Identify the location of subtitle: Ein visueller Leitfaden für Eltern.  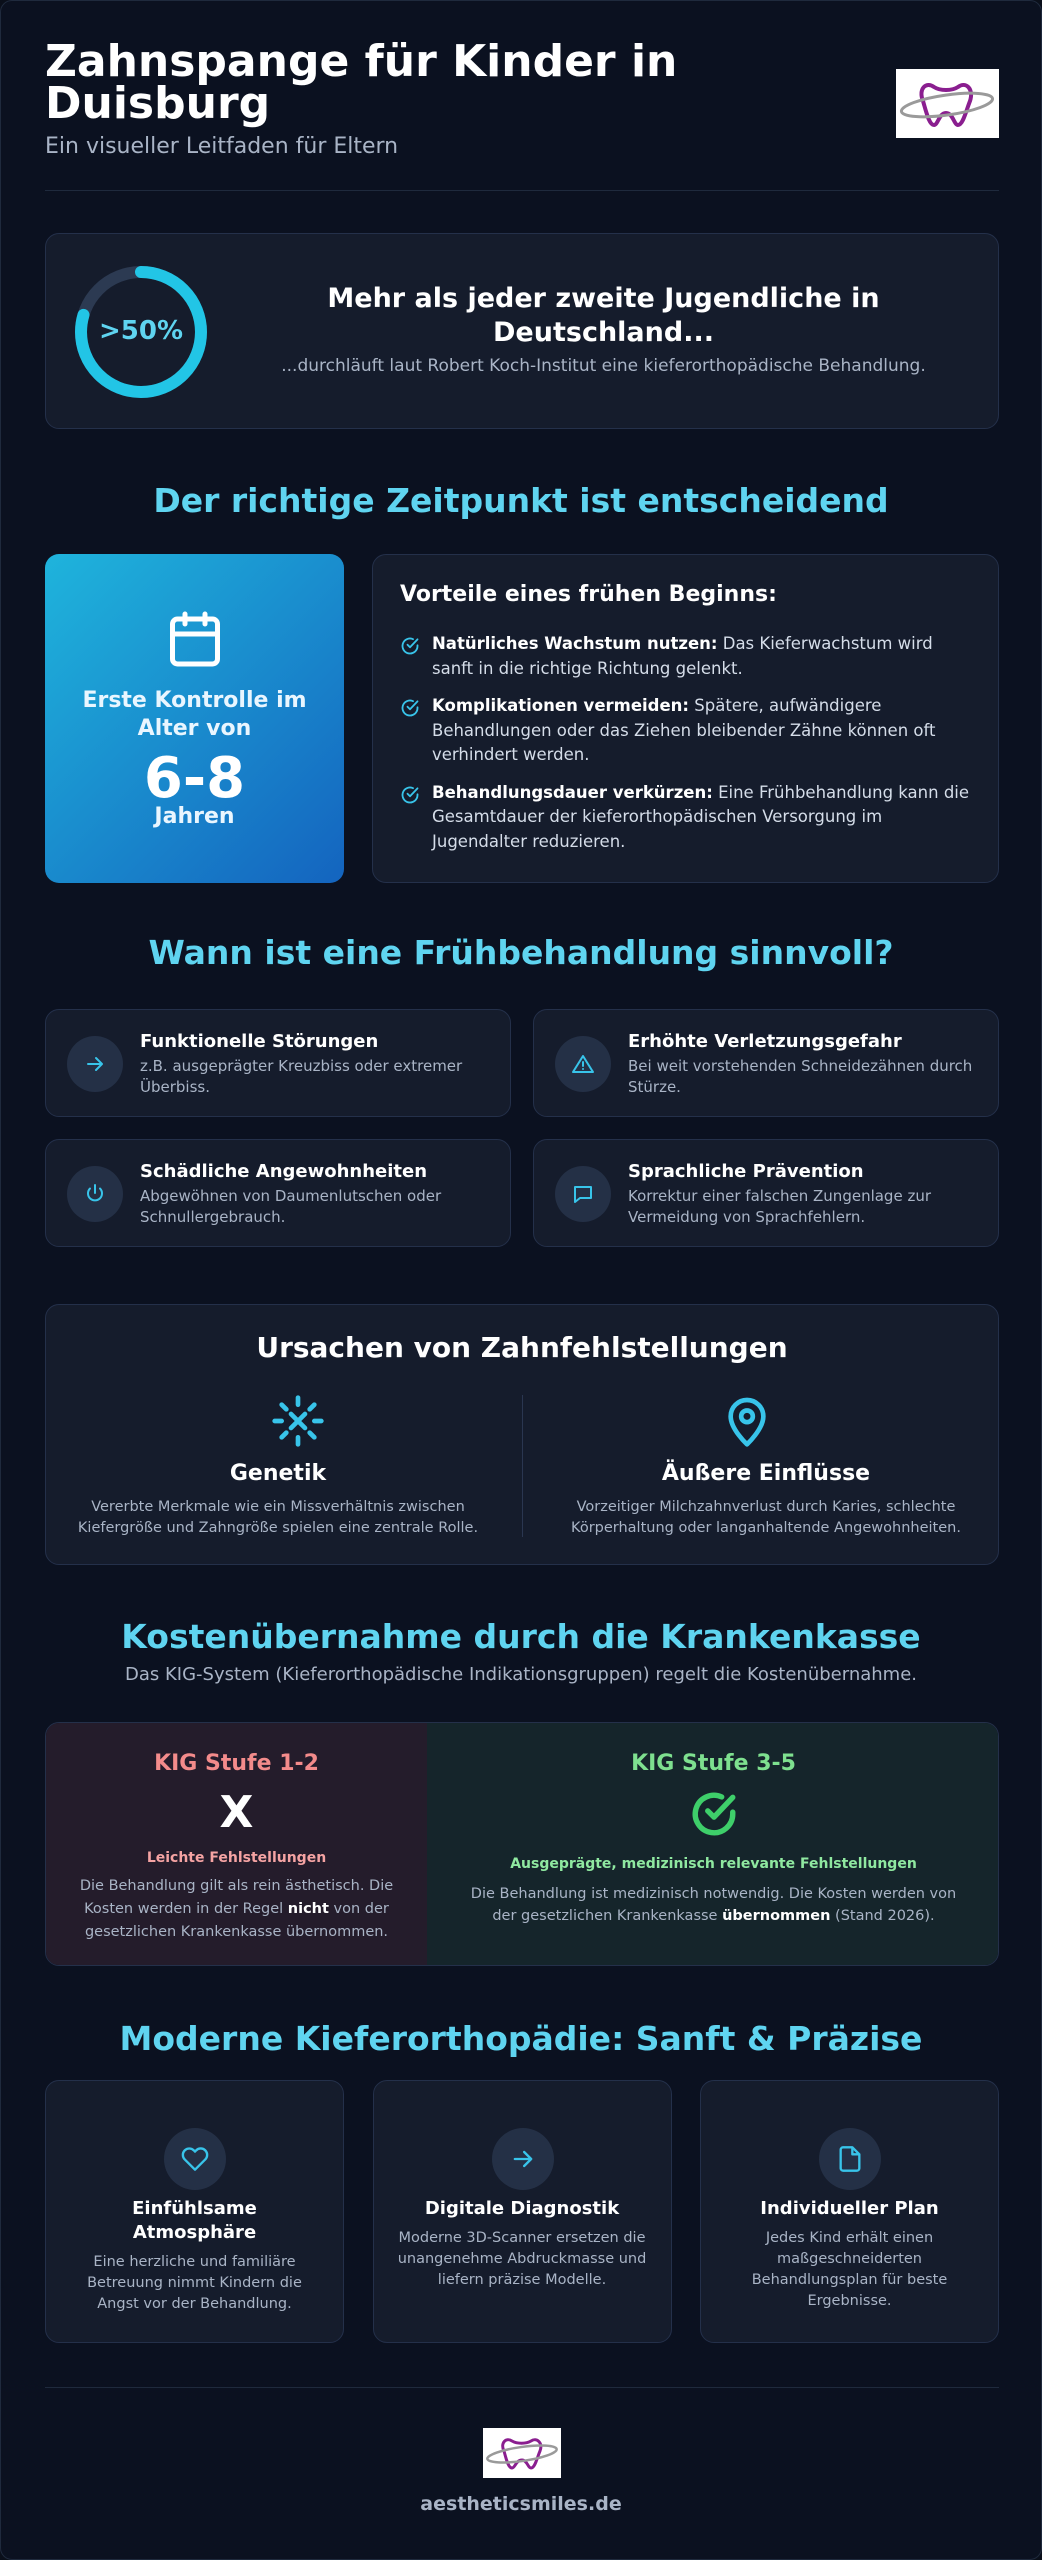
(222, 146).